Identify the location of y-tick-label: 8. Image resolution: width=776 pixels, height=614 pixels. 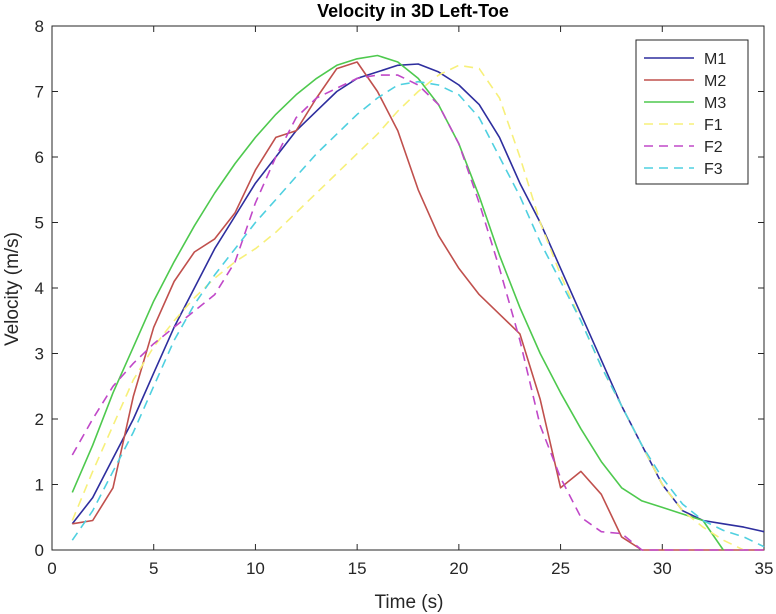
(39, 26).